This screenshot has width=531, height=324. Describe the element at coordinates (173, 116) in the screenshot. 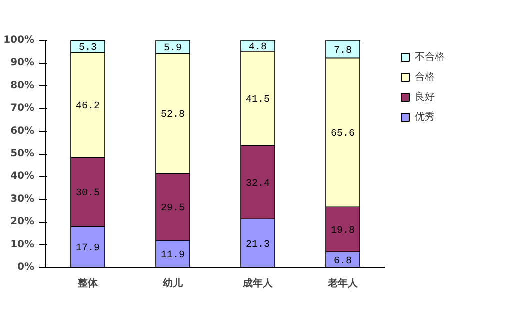

I see `data-label: 52.8` at that location.